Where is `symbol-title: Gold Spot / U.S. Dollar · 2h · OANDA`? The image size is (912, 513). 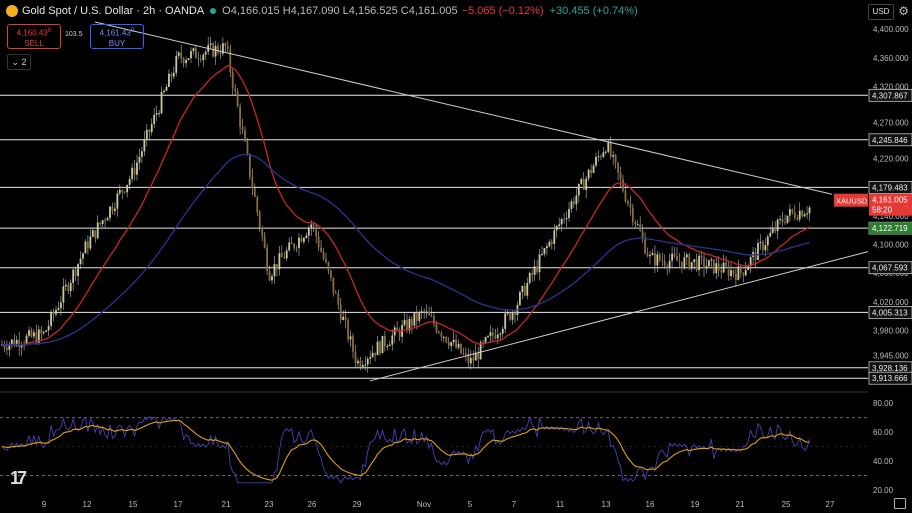
symbol-title: Gold Spot / U.S. Dollar · 2h · OANDA is located at coordinates (113, 11).